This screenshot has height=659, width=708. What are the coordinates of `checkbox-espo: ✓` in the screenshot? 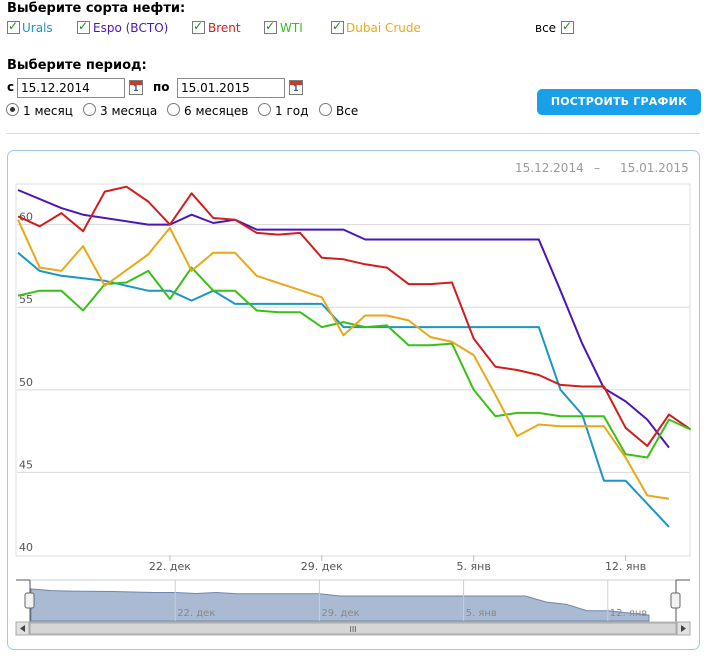 It's located at (83, 26).